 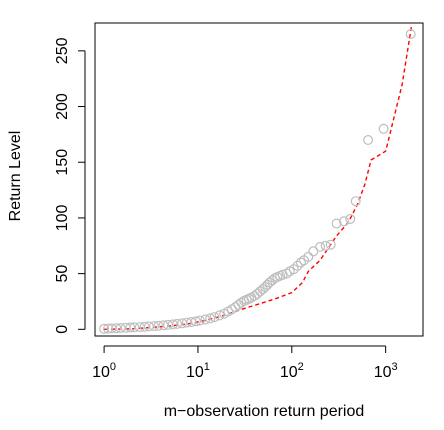 What do you see at coordinates (264, 411) in the screenshot?
I see `x-axis-title: m−observation return period` at bounding box center [264, 411].